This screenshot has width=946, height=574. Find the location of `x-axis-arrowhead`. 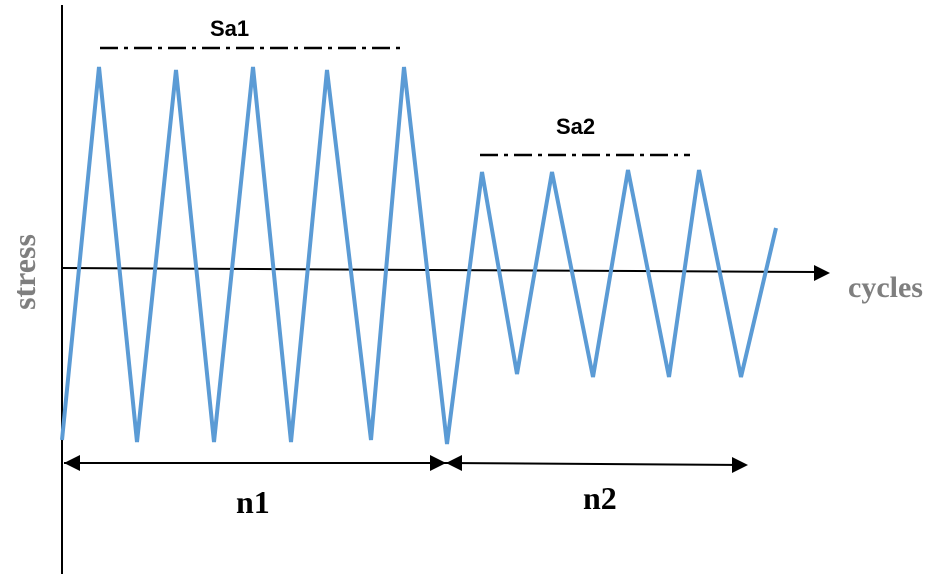

x-axis-arrowhead is located at coordinates (822, 273).